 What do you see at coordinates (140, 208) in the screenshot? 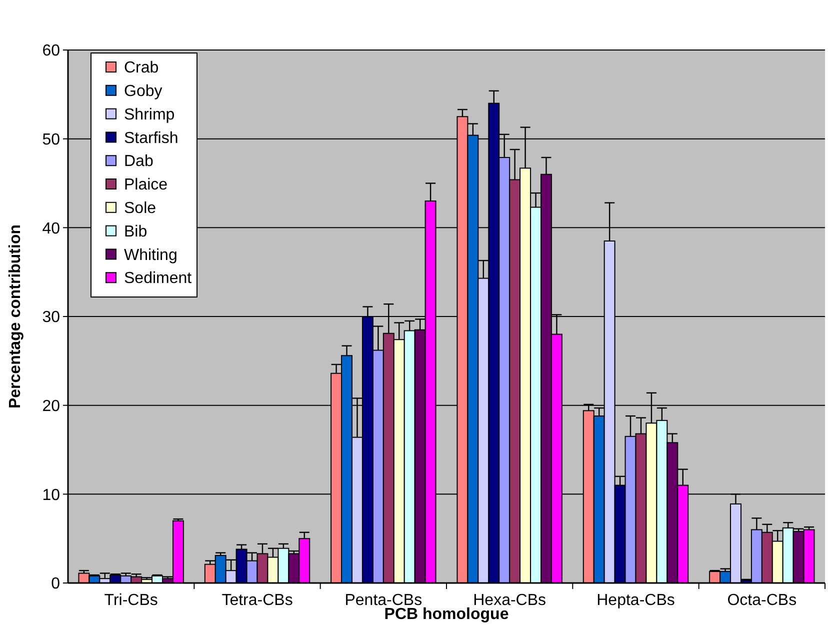
I see `legend-label: Sole` at bounding box center [140, 208].